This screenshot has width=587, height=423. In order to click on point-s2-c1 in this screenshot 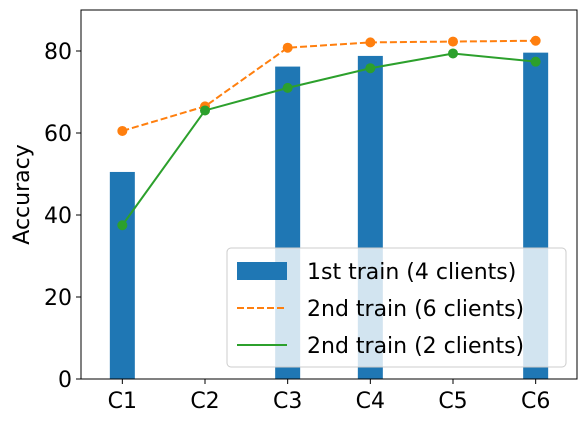, I will do `click(122, 225)`.